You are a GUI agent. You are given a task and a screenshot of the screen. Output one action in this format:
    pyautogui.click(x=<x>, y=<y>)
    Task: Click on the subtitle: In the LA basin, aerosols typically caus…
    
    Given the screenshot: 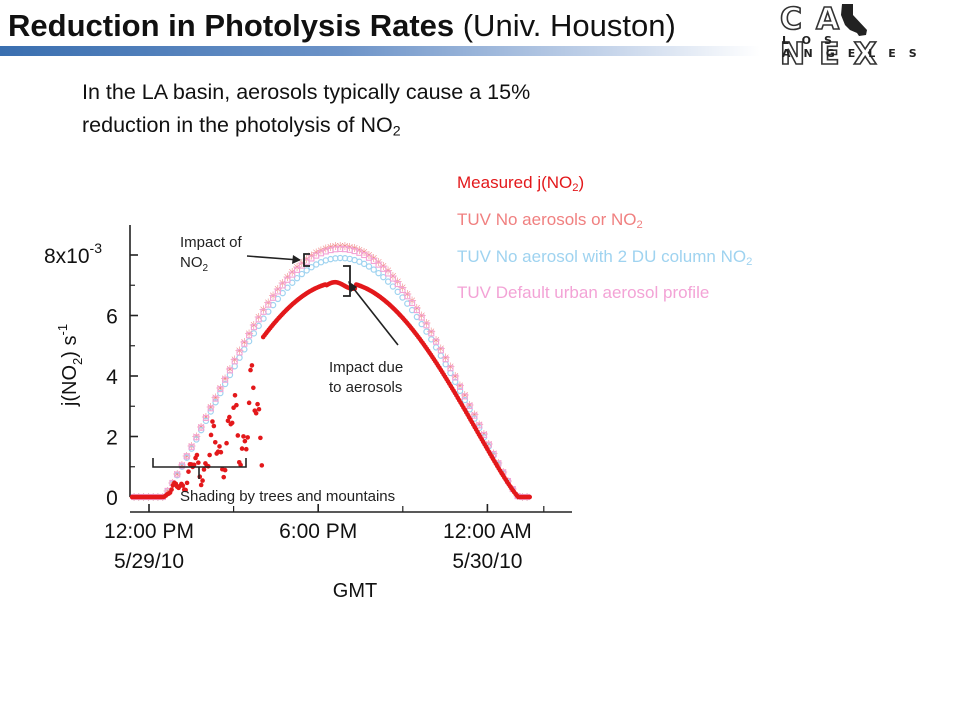 What is the action you would take?
    pyautogui.click(x=402, y=112)
    